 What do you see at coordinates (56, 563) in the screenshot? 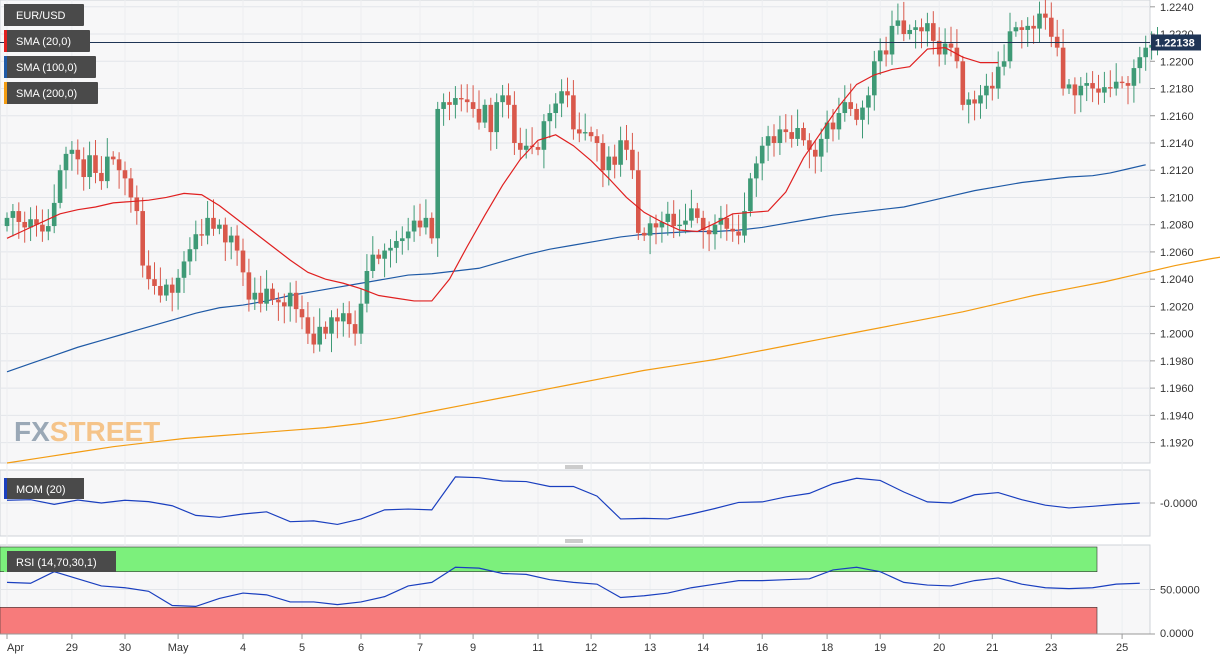
I see `legend-label: RSI (14,70,30,1)` at bounding box center [56, 563].